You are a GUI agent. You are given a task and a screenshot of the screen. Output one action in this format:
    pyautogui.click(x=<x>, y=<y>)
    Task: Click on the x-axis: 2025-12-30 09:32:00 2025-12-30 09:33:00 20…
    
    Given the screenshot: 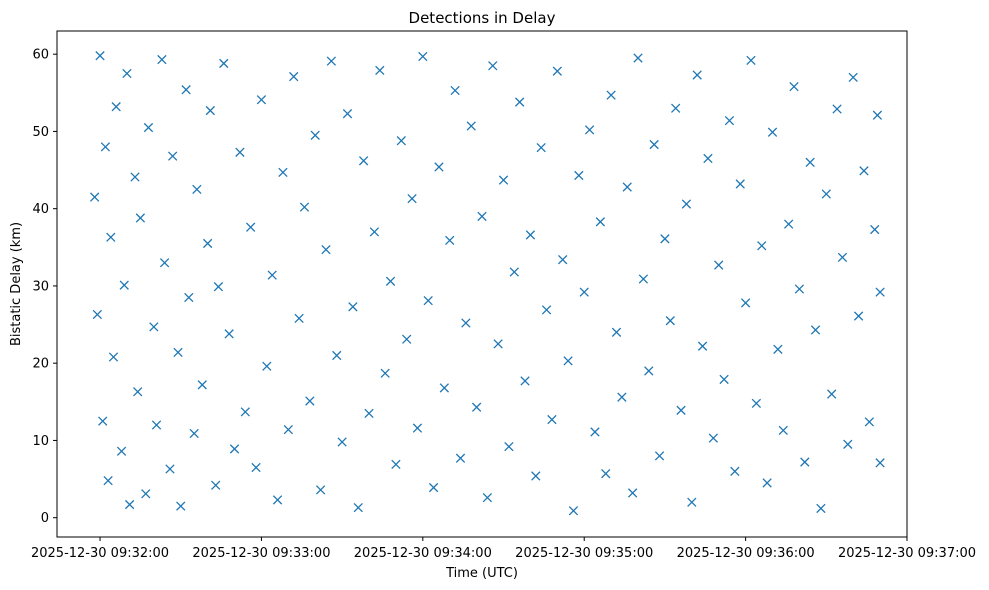 What is the action you would take?
    pyautogui.click(x=503, y=549)
    